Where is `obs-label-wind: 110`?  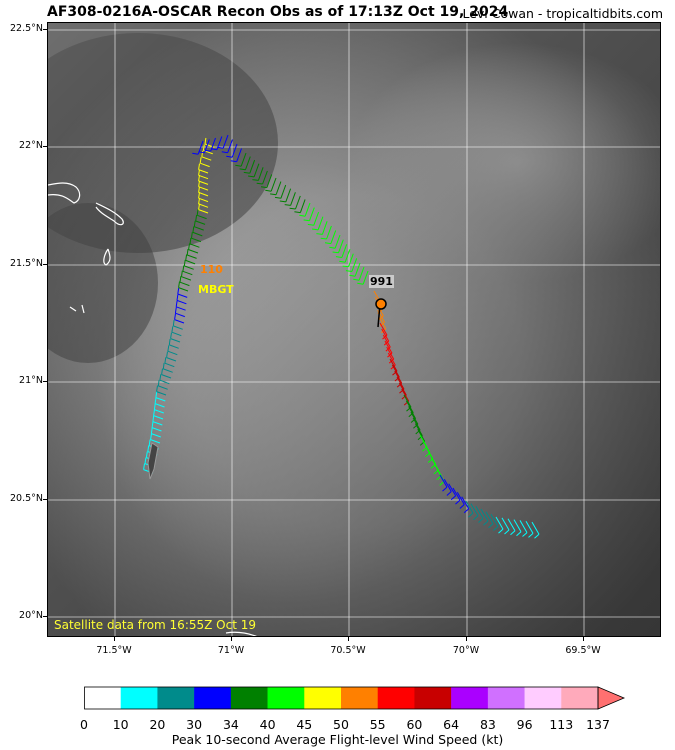 obs-label-wind: 110 is located at coordinates (211, 269).